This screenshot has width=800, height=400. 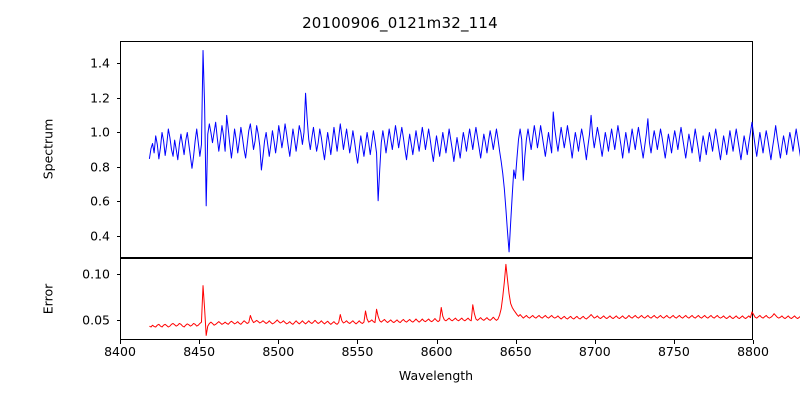 I want to click on page-title: 20100906_0121m32_114, so click(x=400, y=23).